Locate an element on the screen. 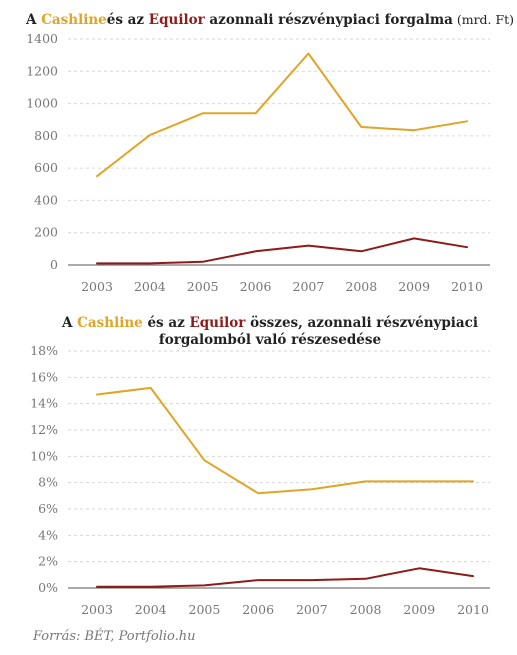 The image size is (517, 655). y-tick-label: 200 is located at coordinates (46, 232).